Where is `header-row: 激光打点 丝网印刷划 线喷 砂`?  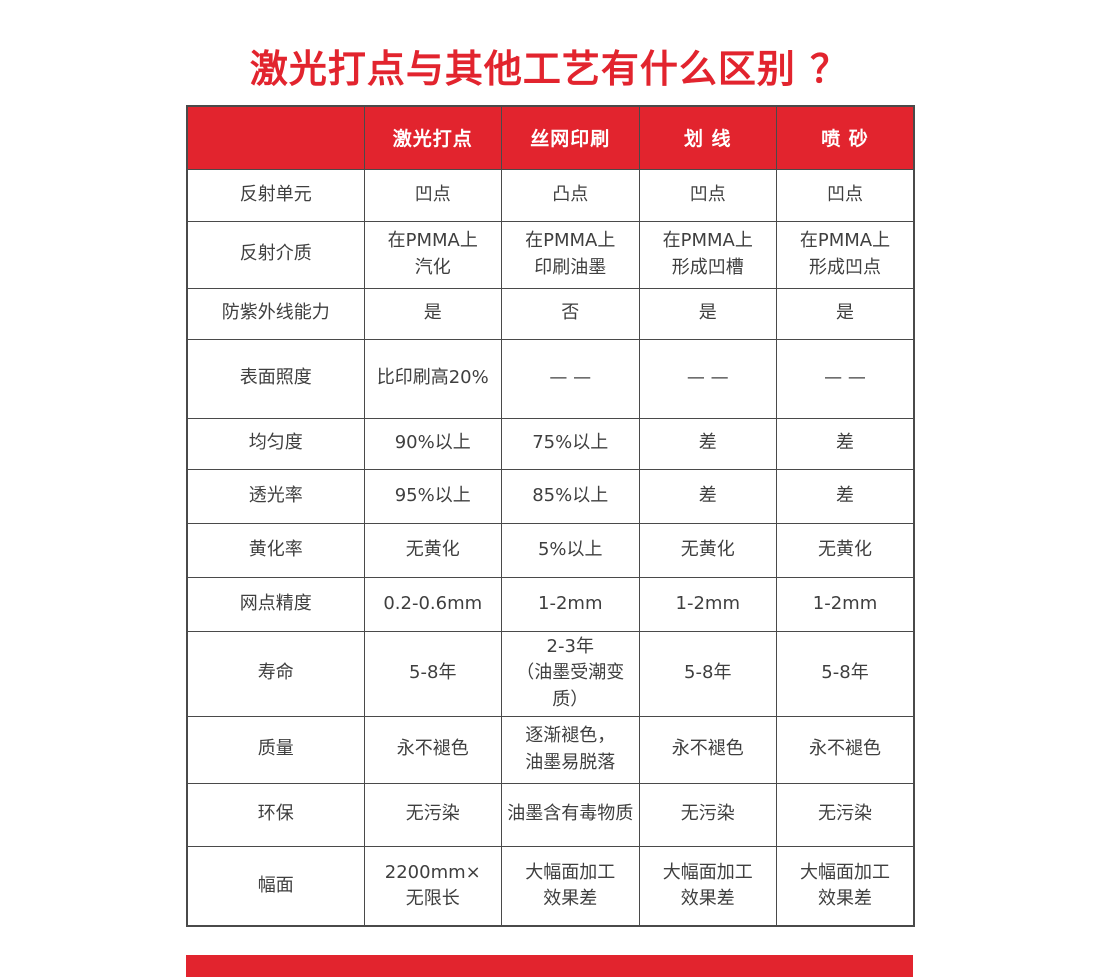
header-row: 激光打点 丝网印刷划 线喷 砂 is located at coordinates (550, 137).